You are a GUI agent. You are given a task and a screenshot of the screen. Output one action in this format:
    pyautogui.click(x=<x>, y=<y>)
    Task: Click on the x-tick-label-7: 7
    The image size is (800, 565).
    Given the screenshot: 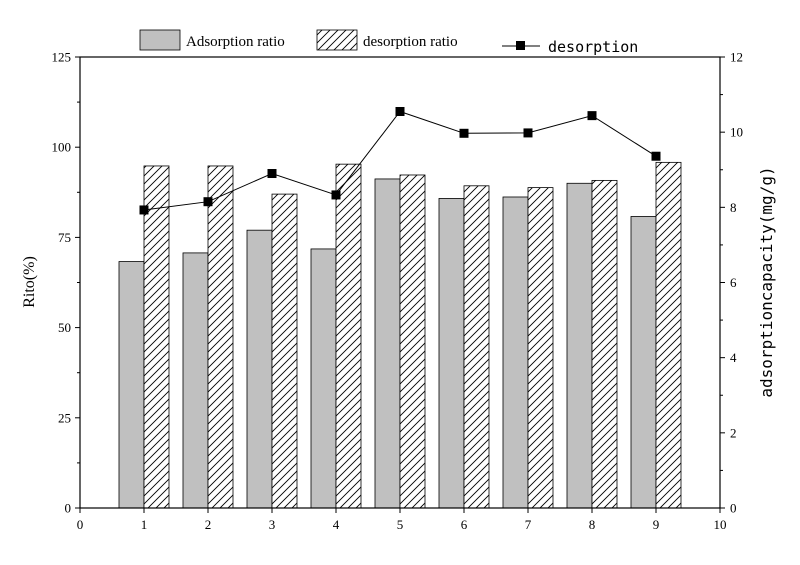 What is the action you would take?
    pyautogui.click(x=528, y=524)
    